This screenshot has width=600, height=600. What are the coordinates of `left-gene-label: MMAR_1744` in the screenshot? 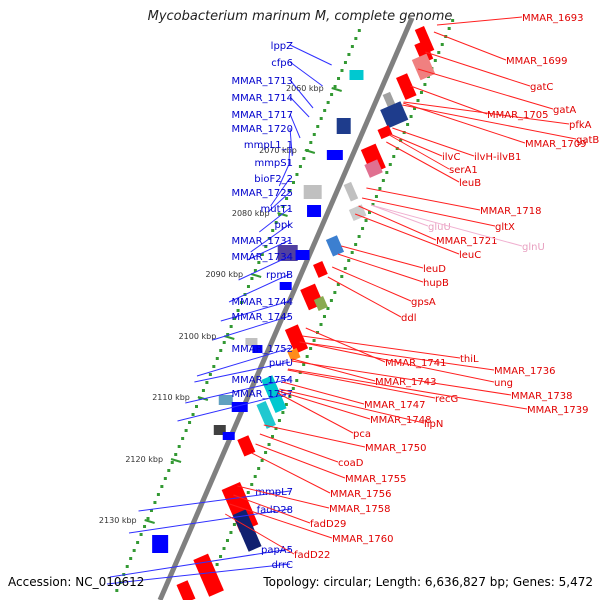 It's located at (263, 302).